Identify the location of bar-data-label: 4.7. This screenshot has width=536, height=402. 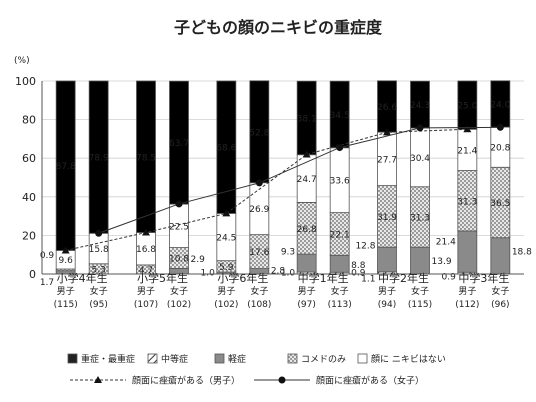
(146, 271).